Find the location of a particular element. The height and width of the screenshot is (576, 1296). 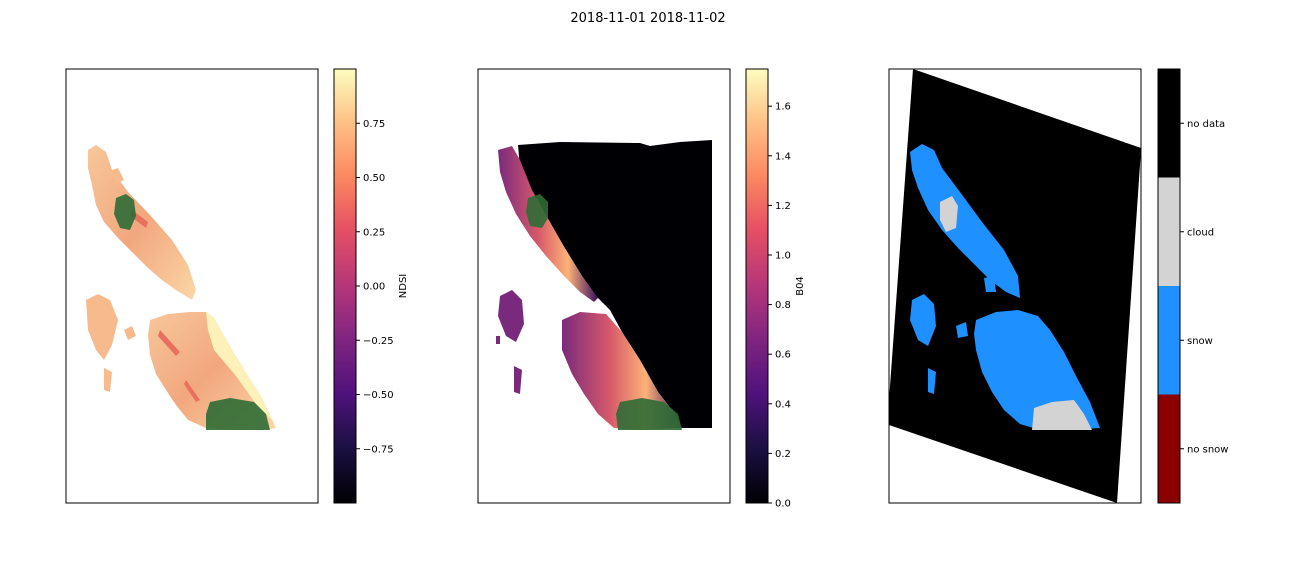

b04-colorbar-tick-label: 0.6 is located at coordinates (783, 355).